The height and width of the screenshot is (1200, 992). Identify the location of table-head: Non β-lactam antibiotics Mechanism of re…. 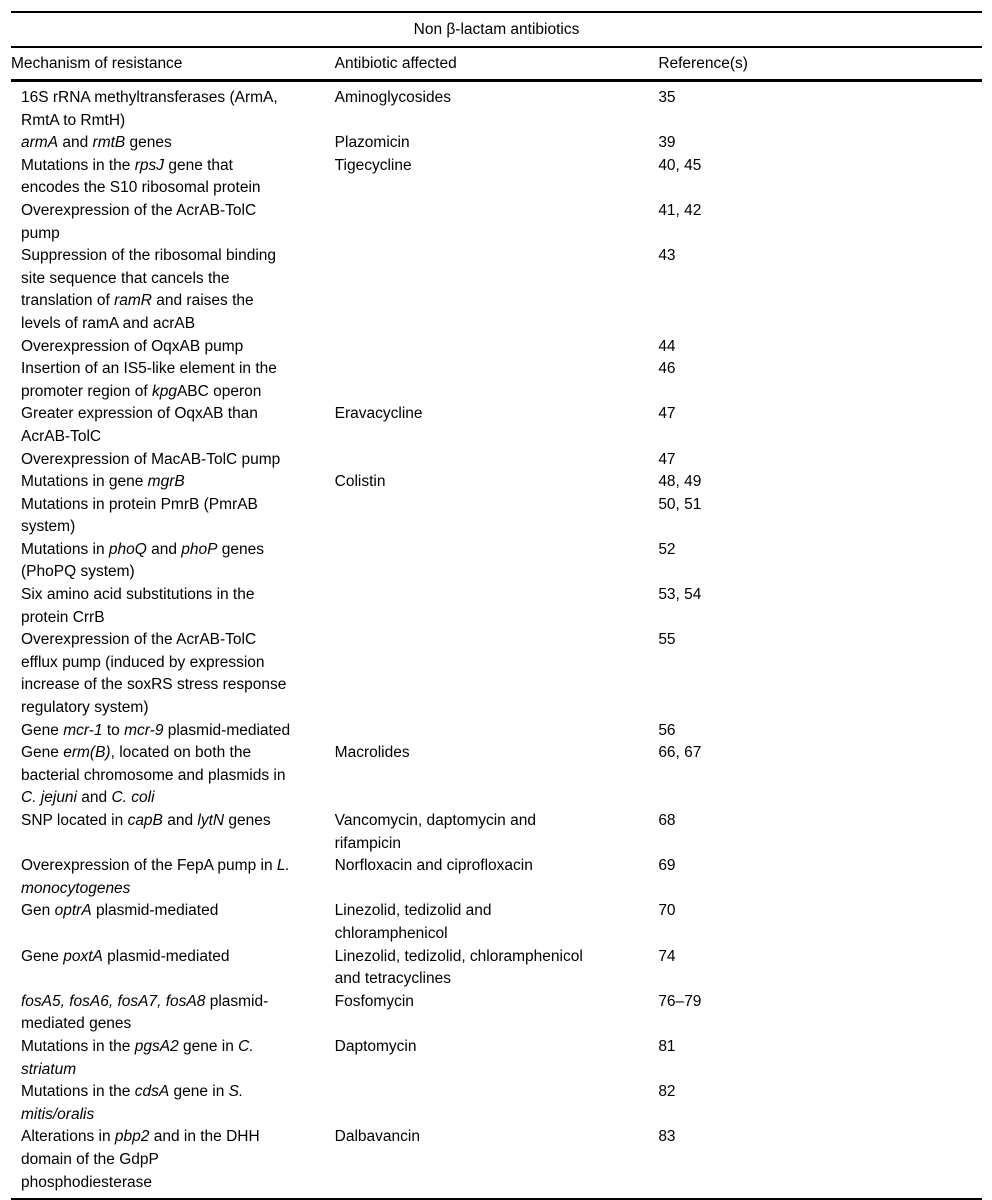
(496, 46).